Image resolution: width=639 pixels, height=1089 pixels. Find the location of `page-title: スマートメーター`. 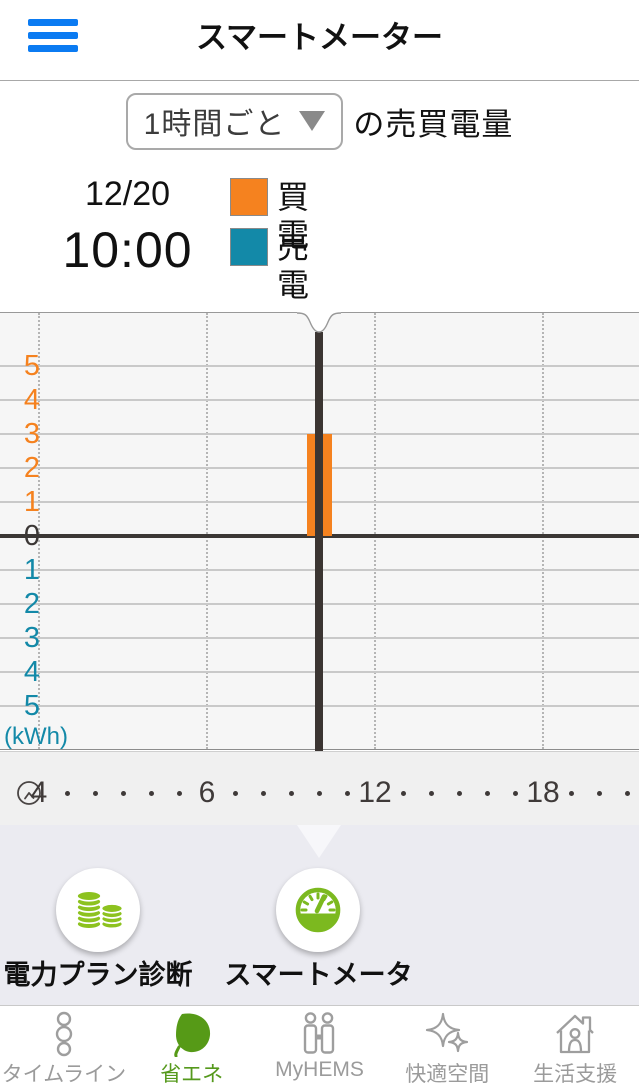

page-title: スマートメーター is located at coordinates (319, 37).